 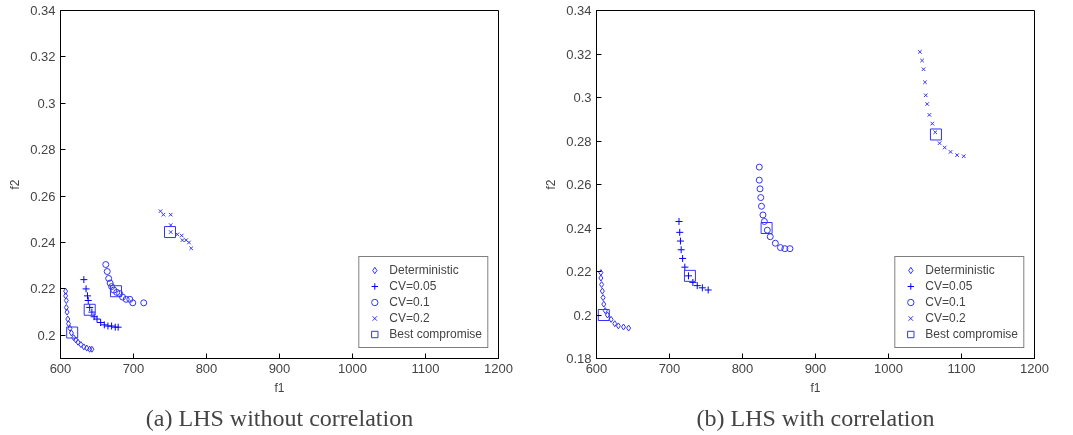 I want to click on x-tick-label: 600, so click(x=60, y=368).